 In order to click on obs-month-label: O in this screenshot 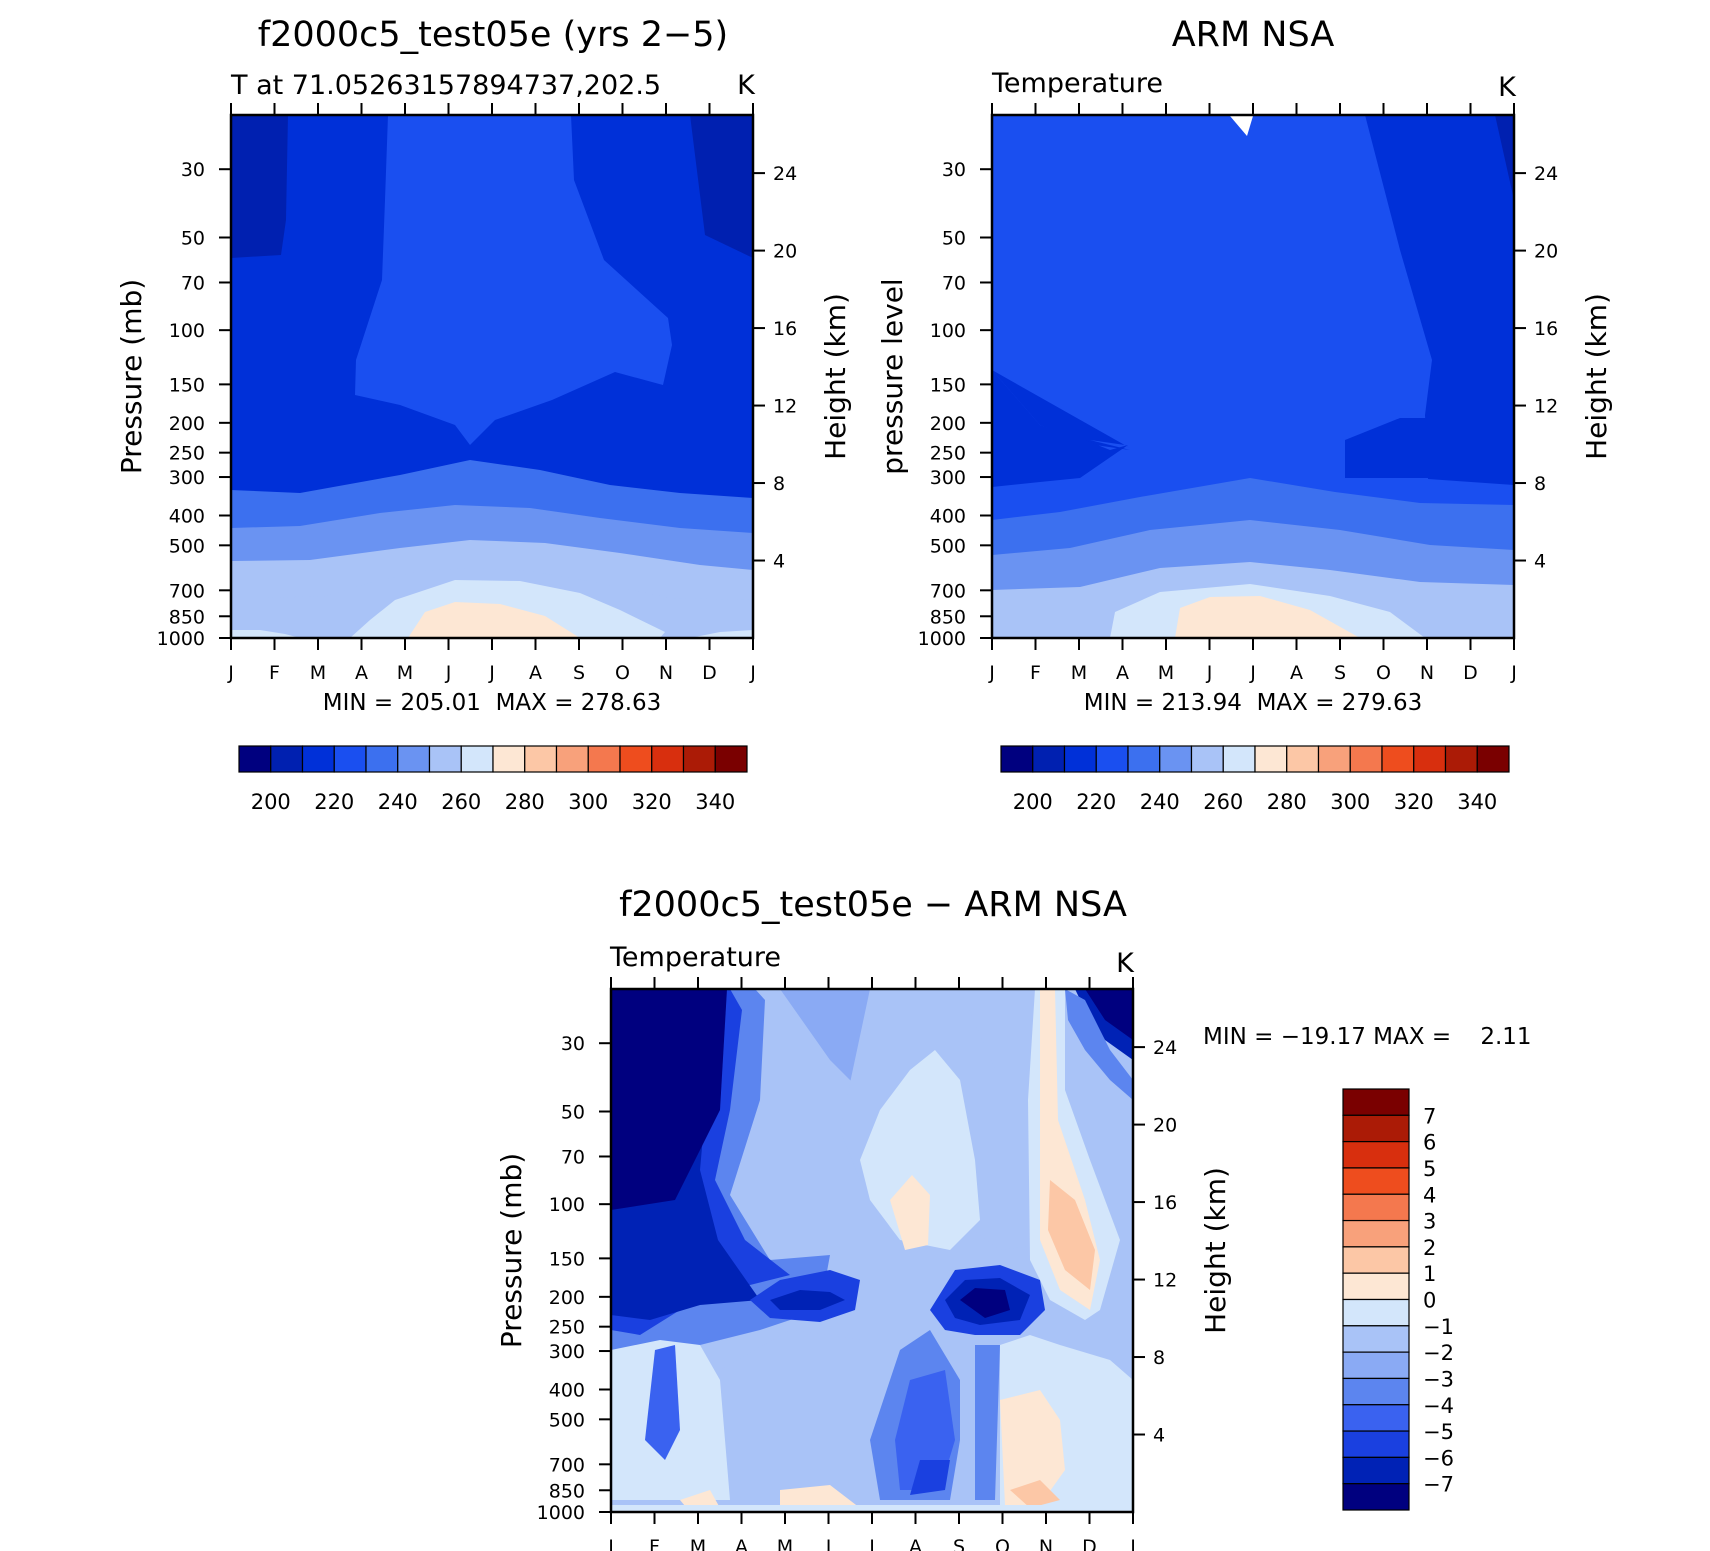, I will do `click(1383, 673)`.